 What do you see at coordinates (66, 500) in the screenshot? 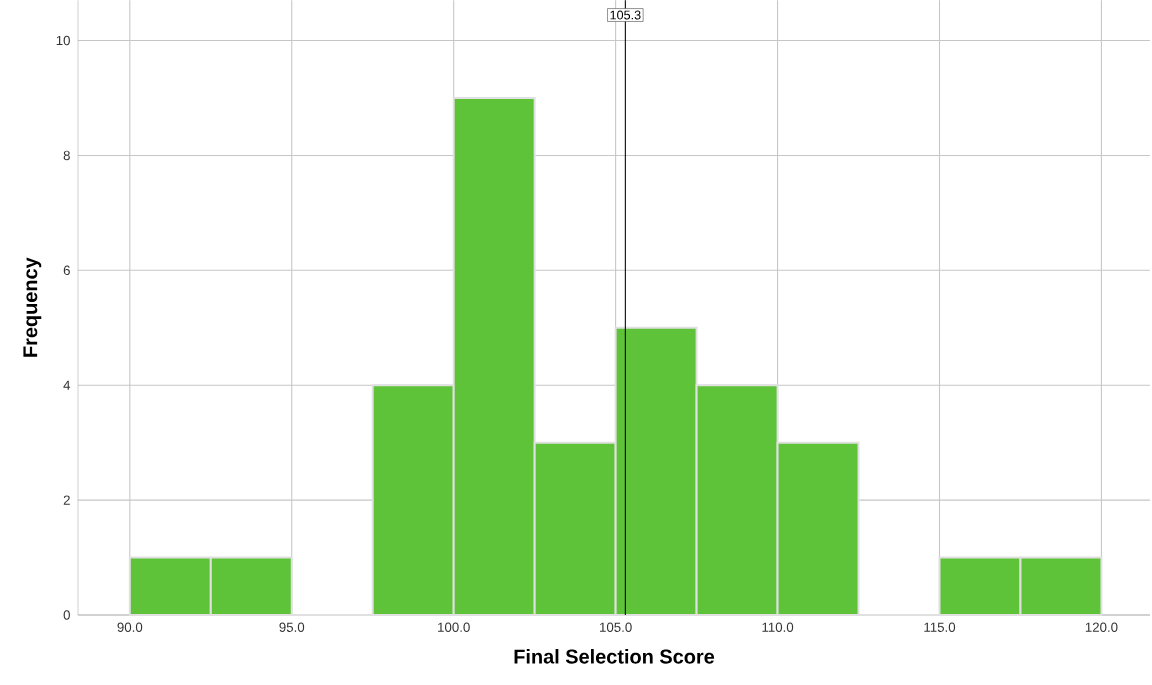
I see `y-tick-label: 2` at bounding box center [66, 500].